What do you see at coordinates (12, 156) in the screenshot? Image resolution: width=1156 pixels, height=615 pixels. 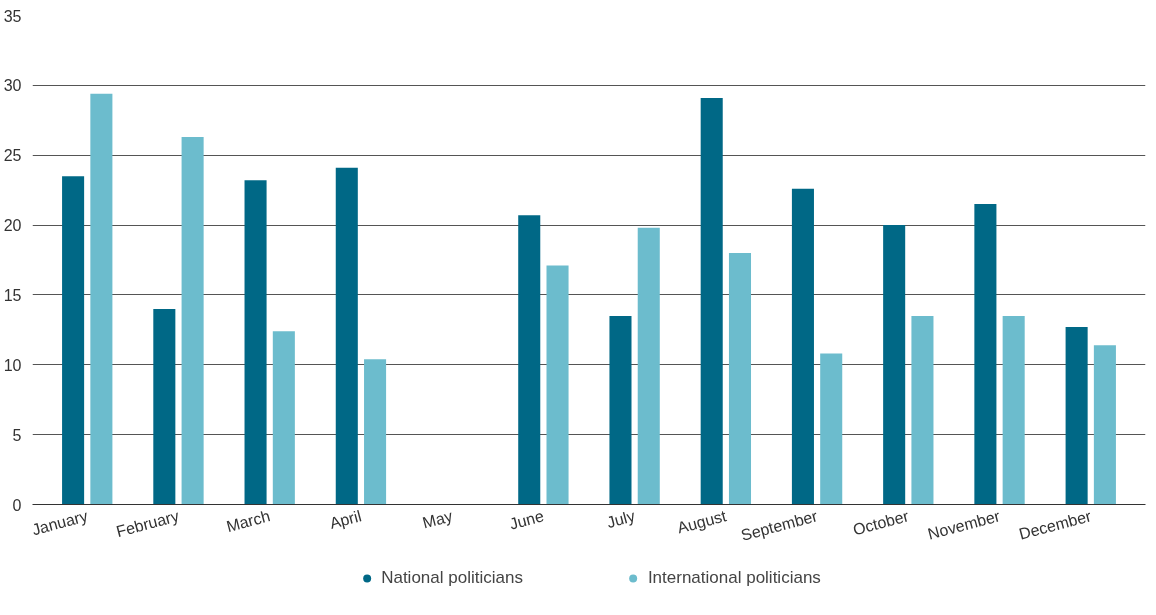 I see `y-tick-label: 25` at bounding box center [12, 156].